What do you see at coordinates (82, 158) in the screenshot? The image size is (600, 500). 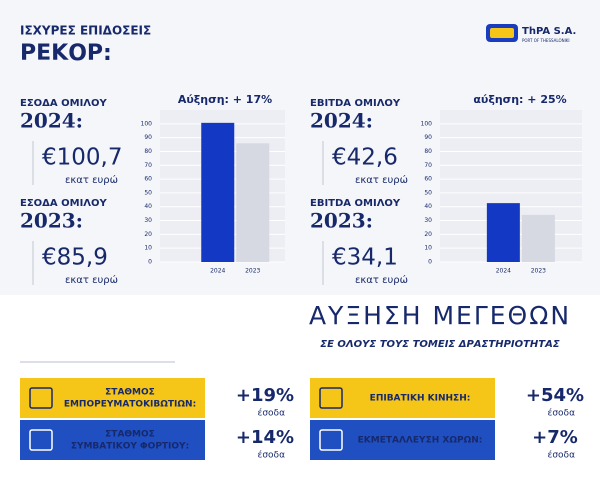 I see `kpi-value: €100,7` at bounding box center [82, 158].